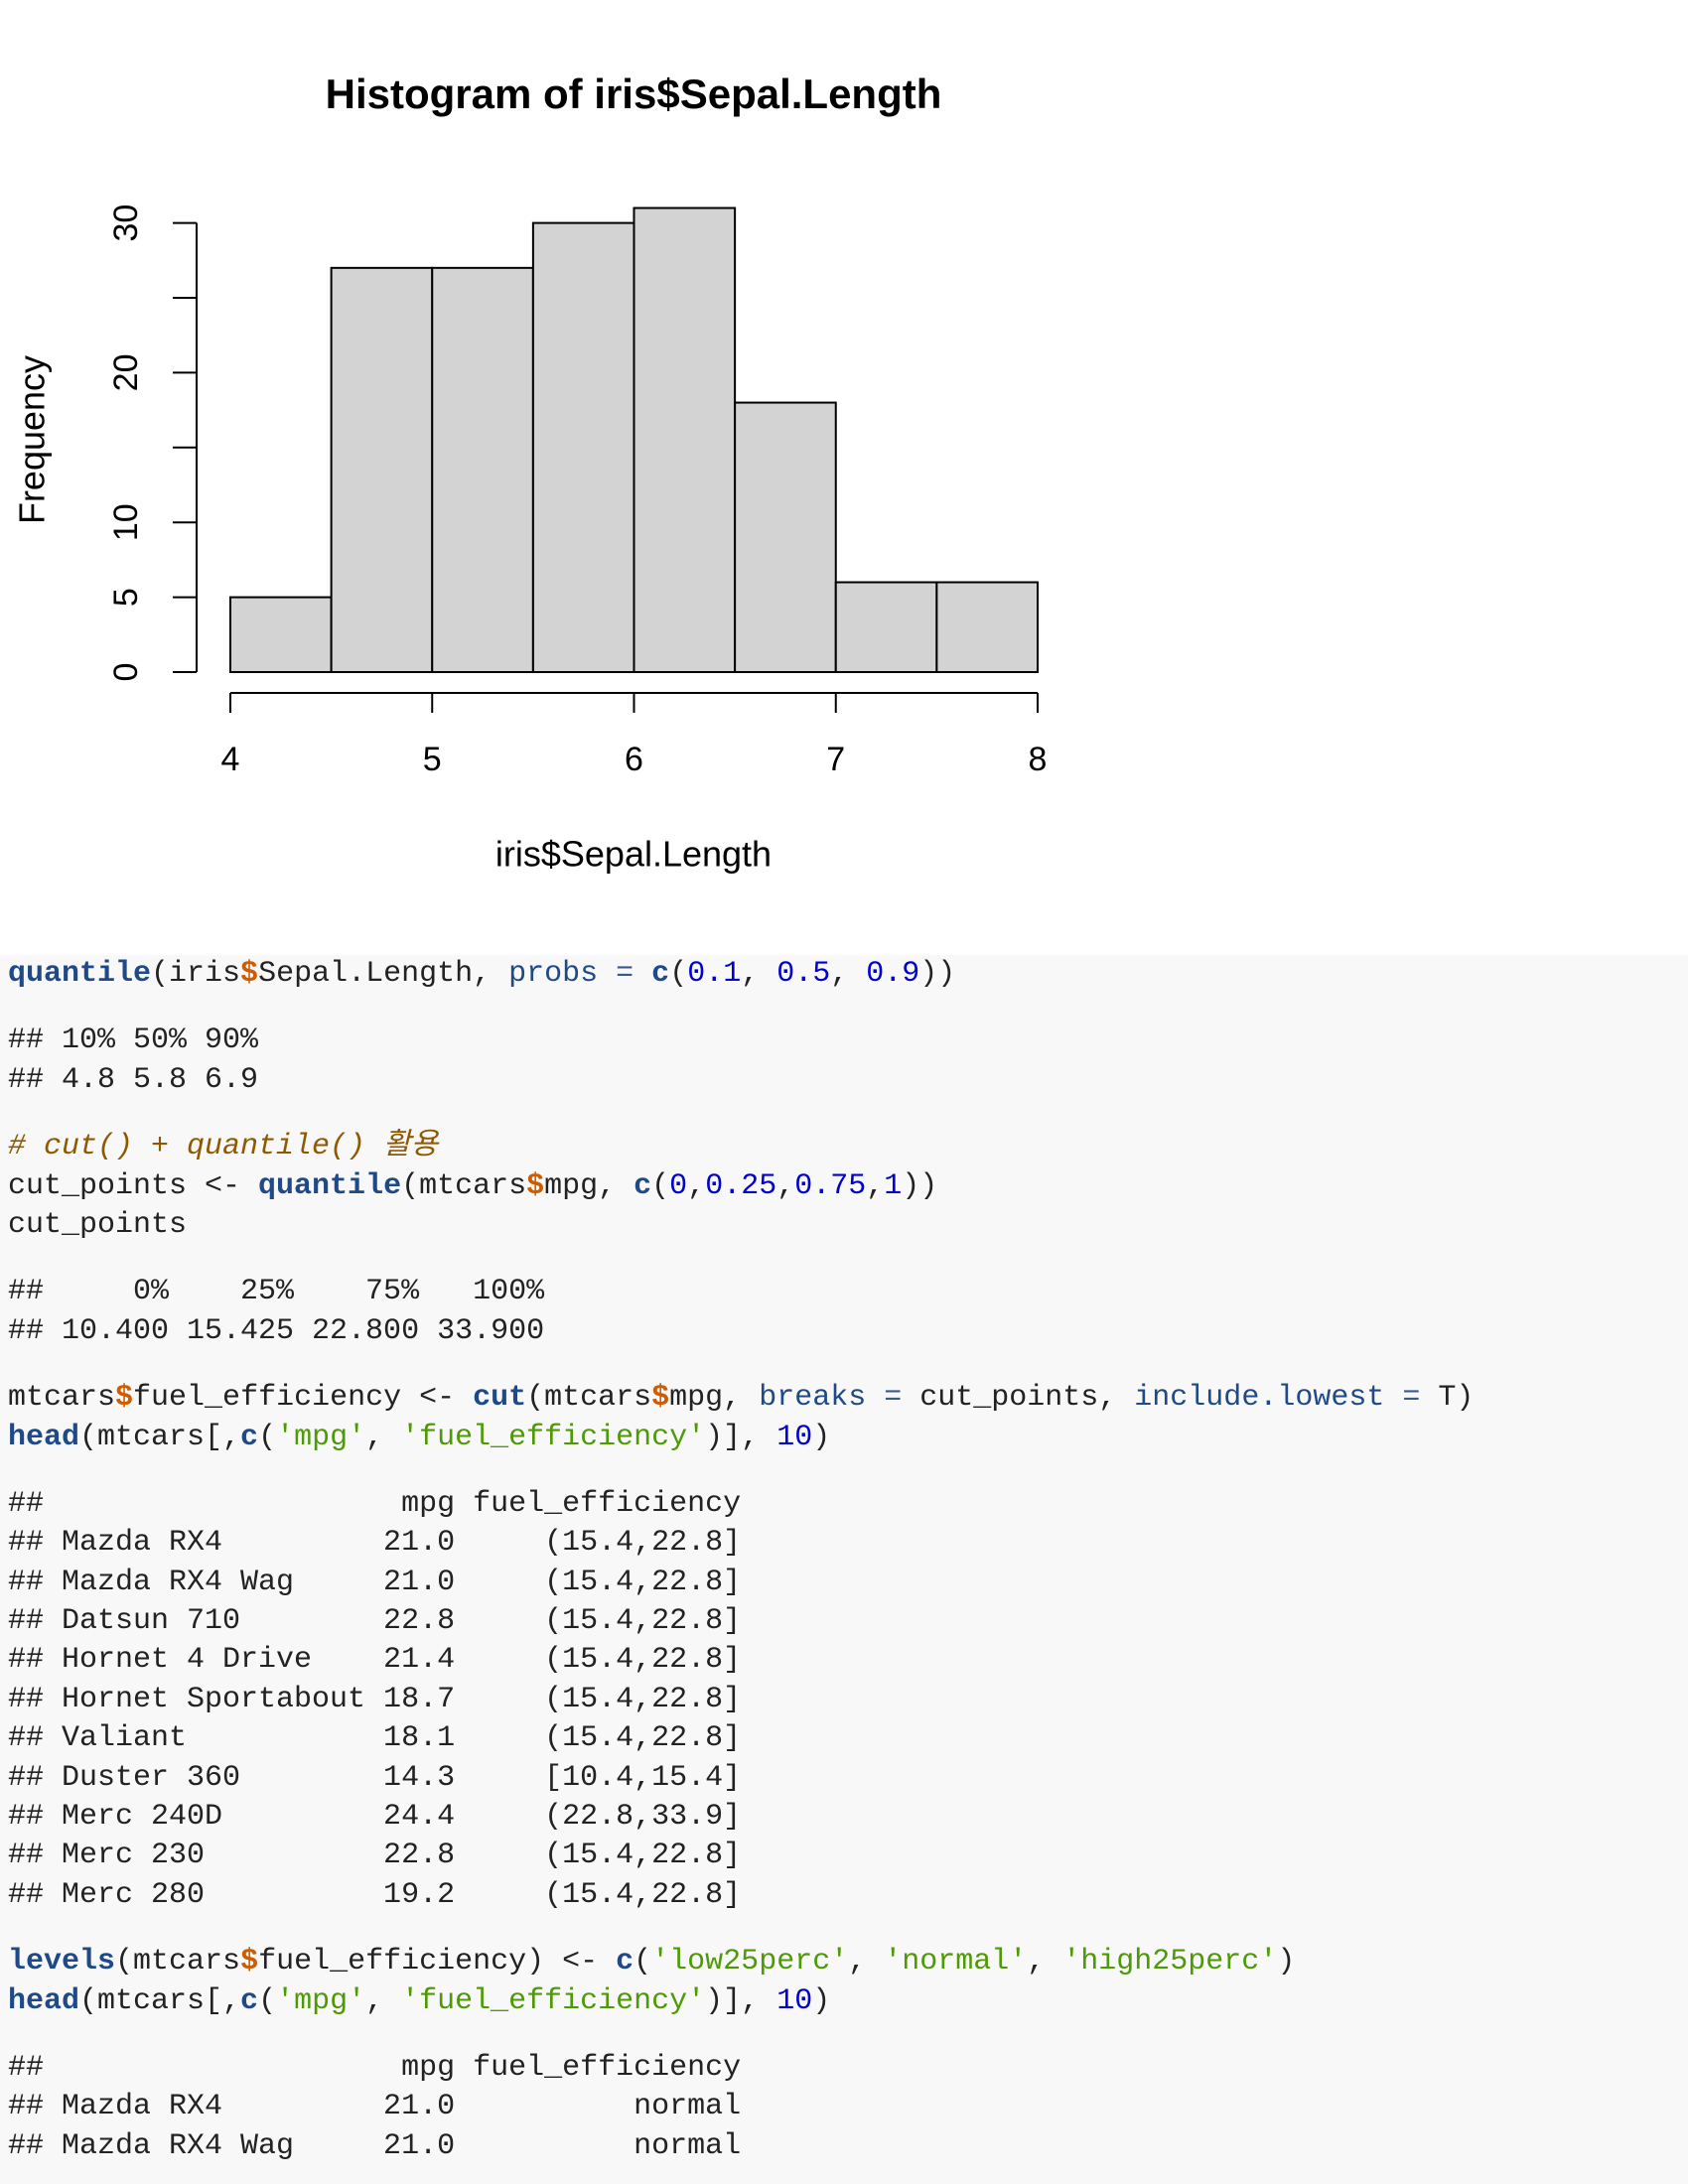 The width and height of the screenshot is (1688, 2184). I want to click on x-axis-label: iris$Sepal.Length, so click(633, 854).